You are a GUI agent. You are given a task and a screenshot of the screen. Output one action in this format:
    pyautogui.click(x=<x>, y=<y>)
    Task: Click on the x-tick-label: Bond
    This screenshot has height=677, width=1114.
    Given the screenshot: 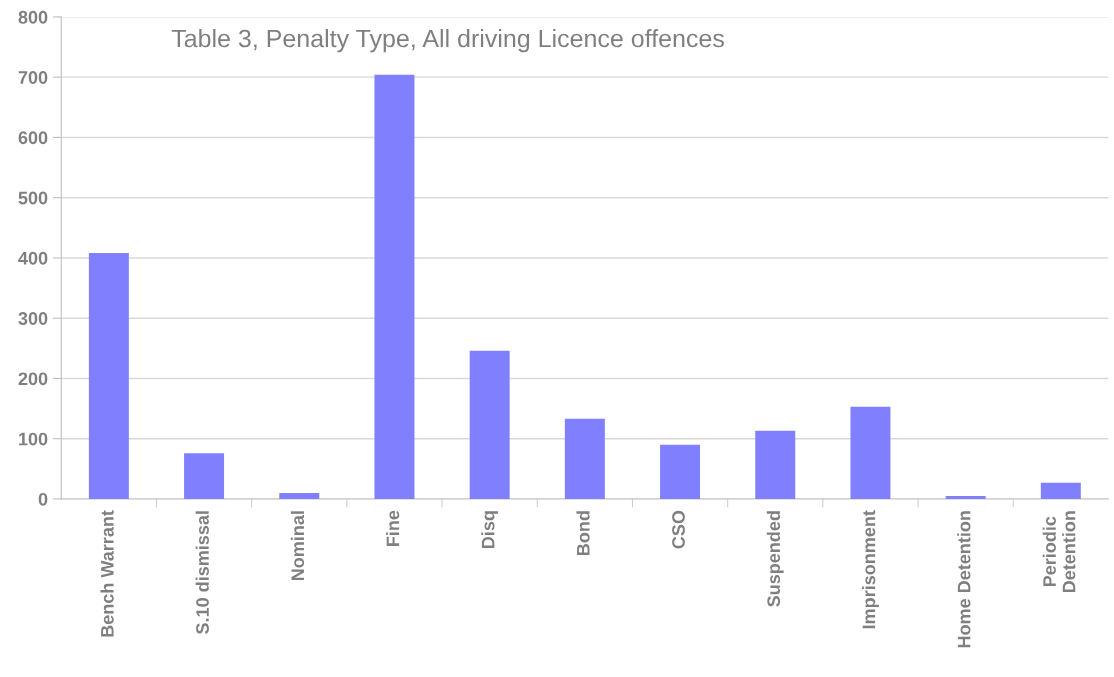 What is the action you would take?
    pyautogui.click(x=583, y=533)
    